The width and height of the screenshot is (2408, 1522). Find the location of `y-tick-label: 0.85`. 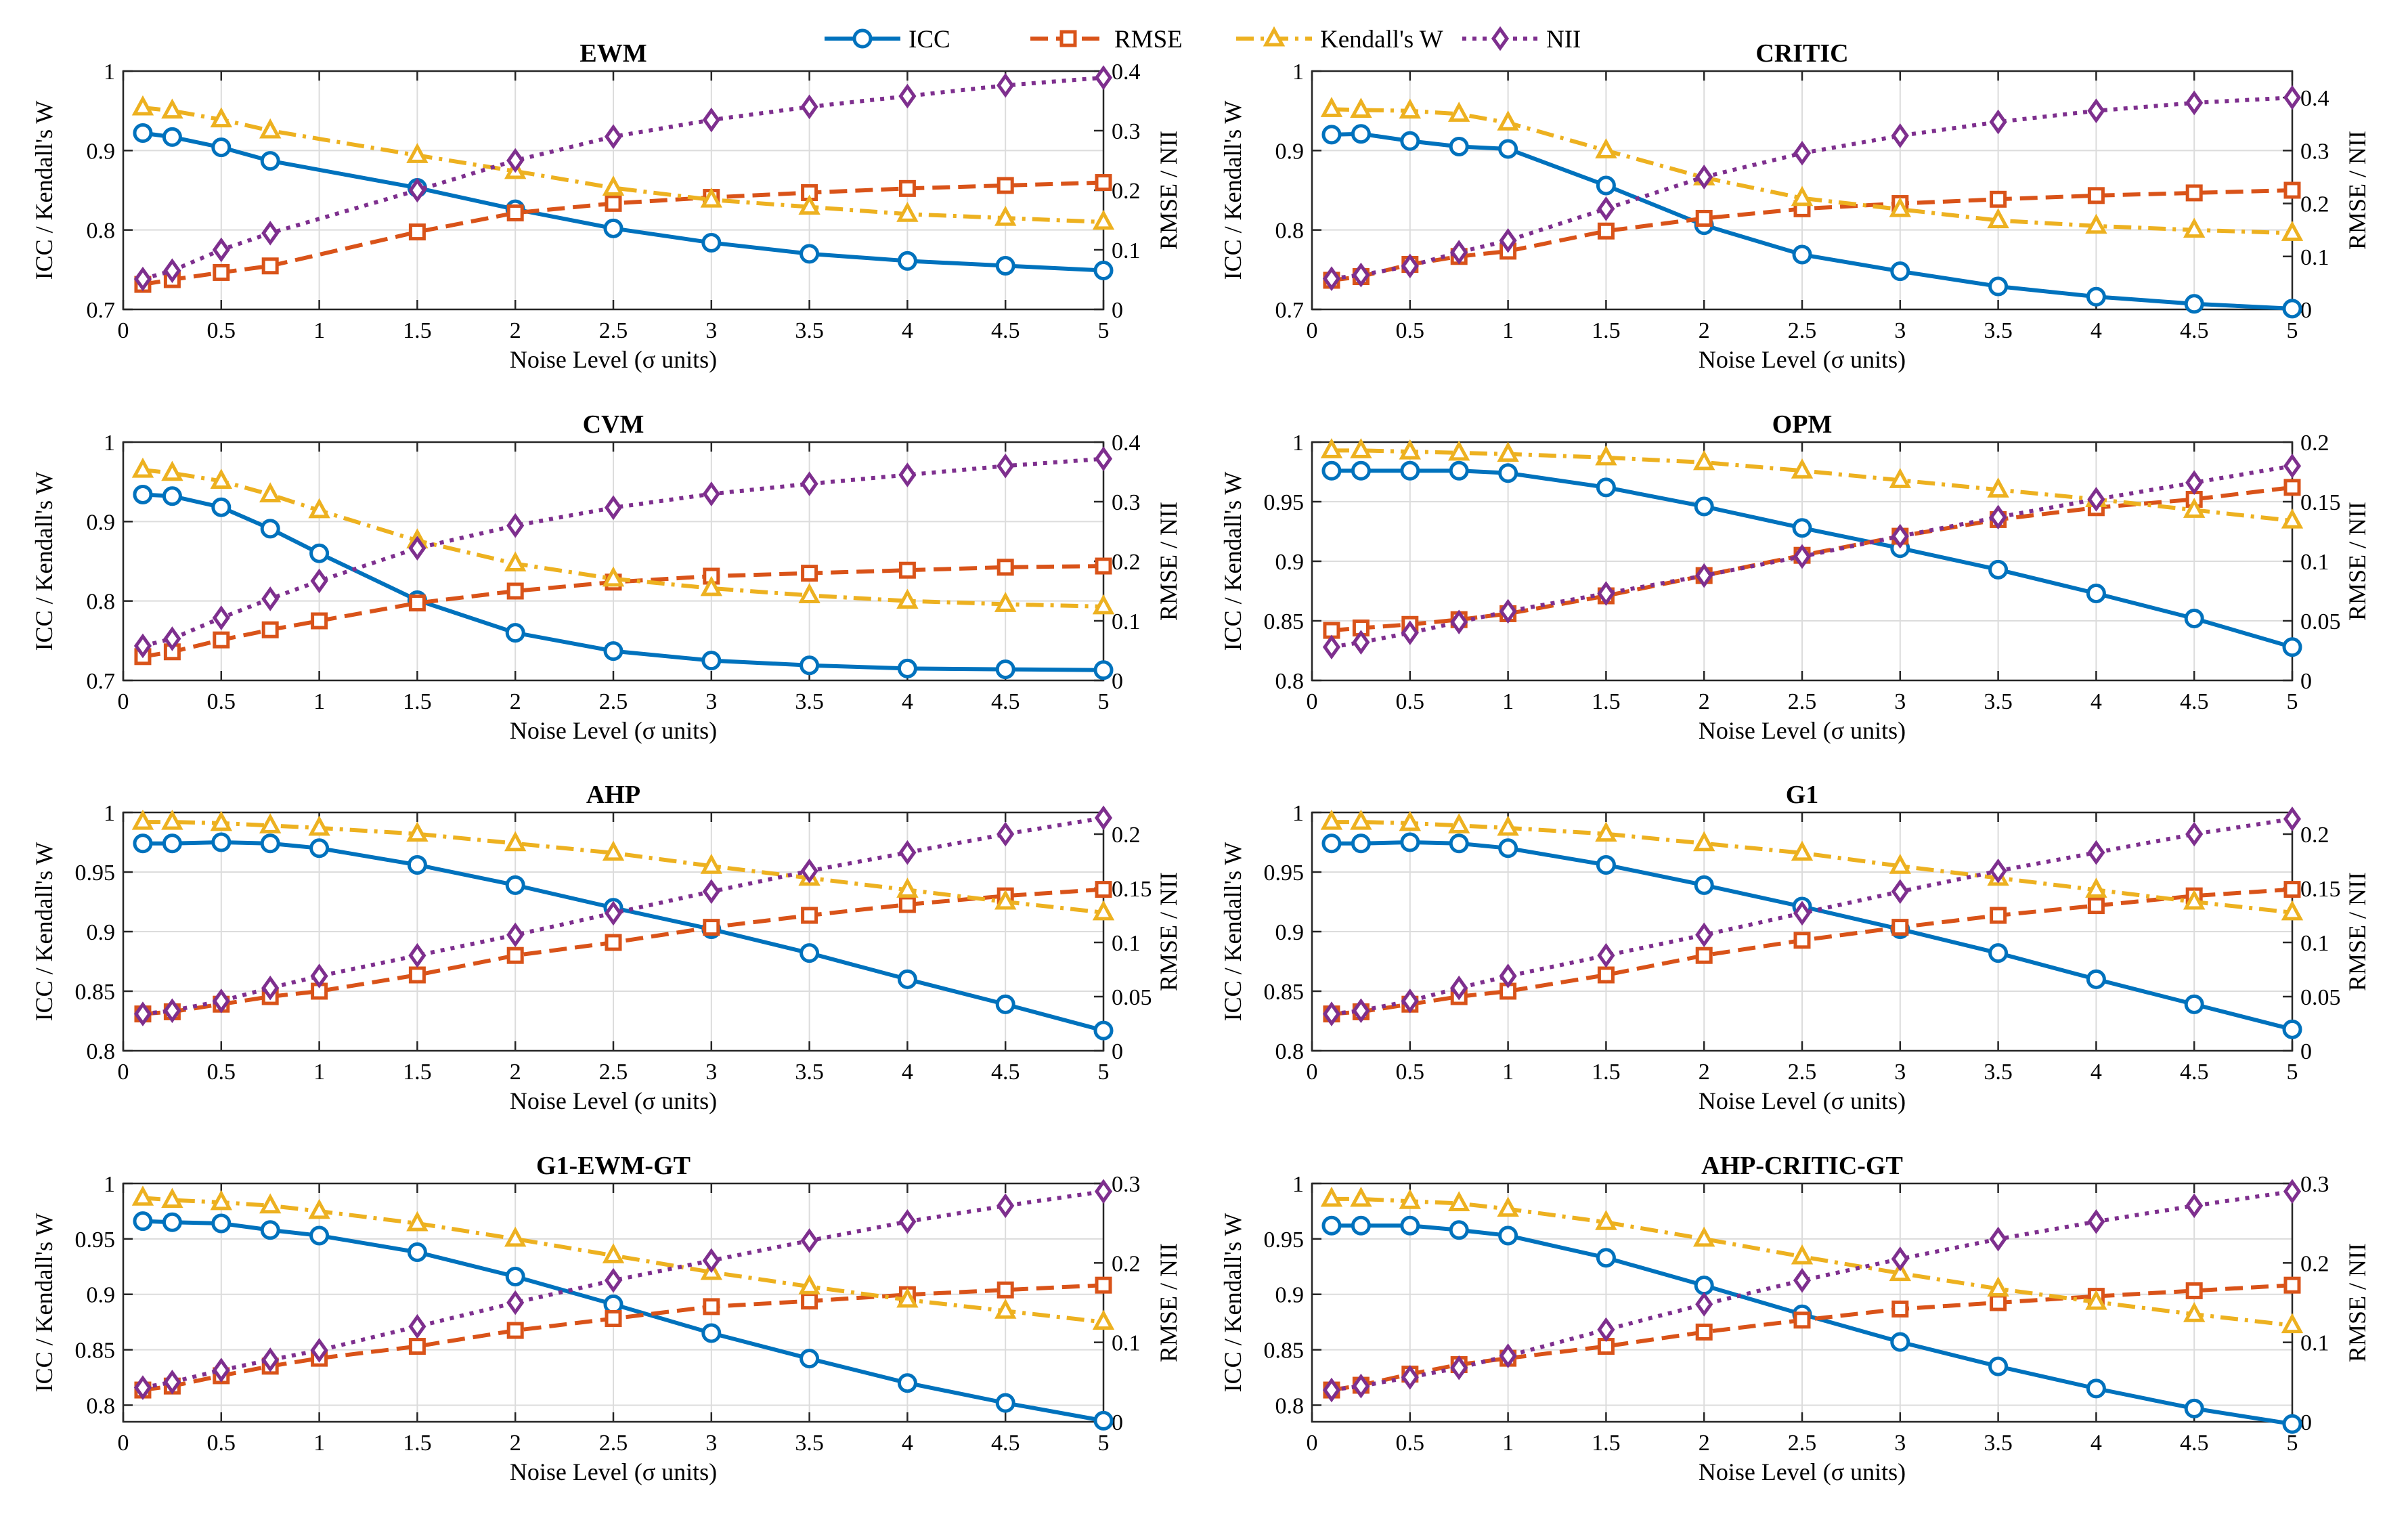

y-tick-label: 0.85 is located at coordinates (1284, 621).